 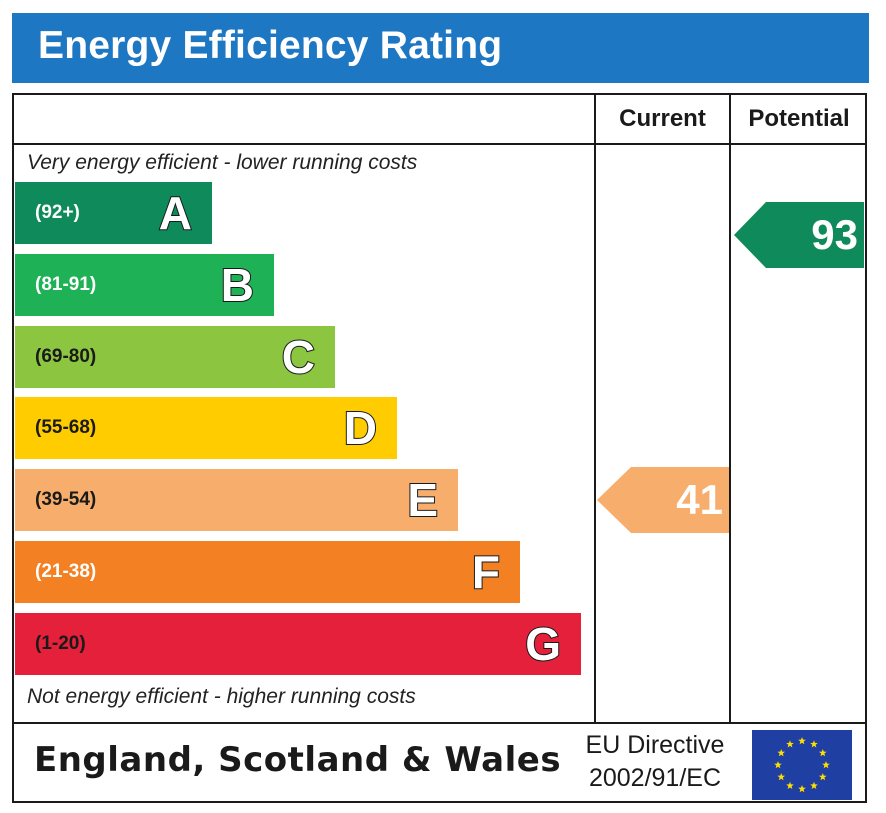 I want to click on chart-title: Energy Efficiency Rating, so click(x=270, y=45).